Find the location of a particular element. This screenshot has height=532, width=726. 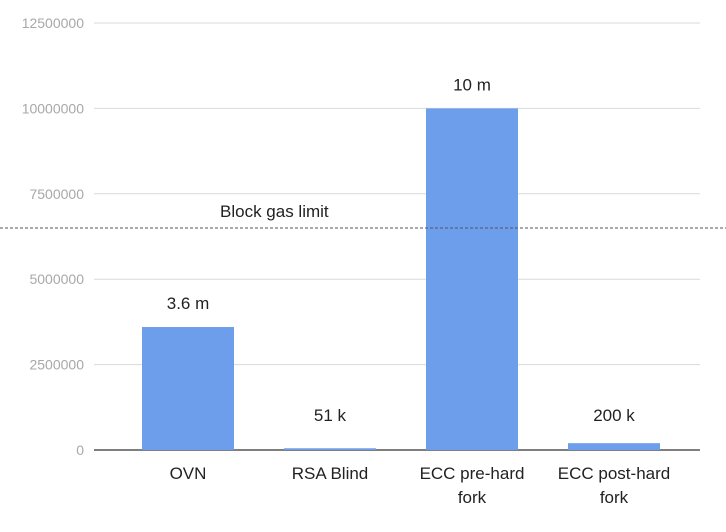

y-tick-label: 0 is located at coordinates (80, 450).